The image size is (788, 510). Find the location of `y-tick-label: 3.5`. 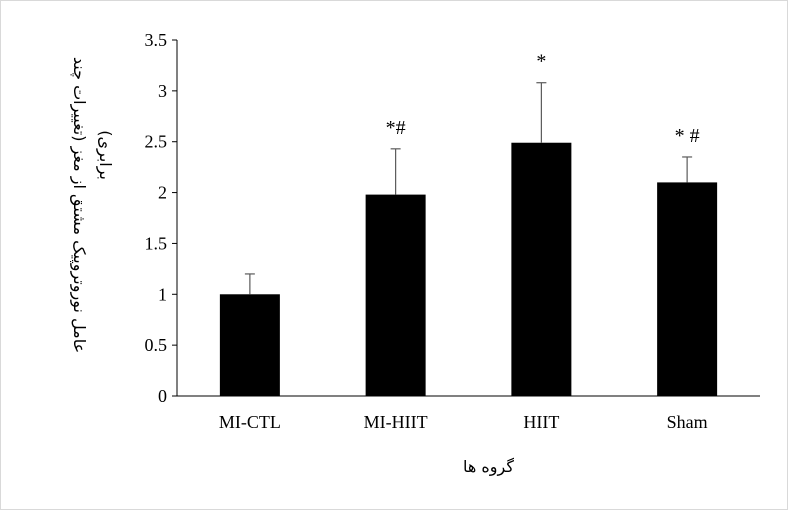

y-tick-label: 3.5 is located at coordinates (156, 40).